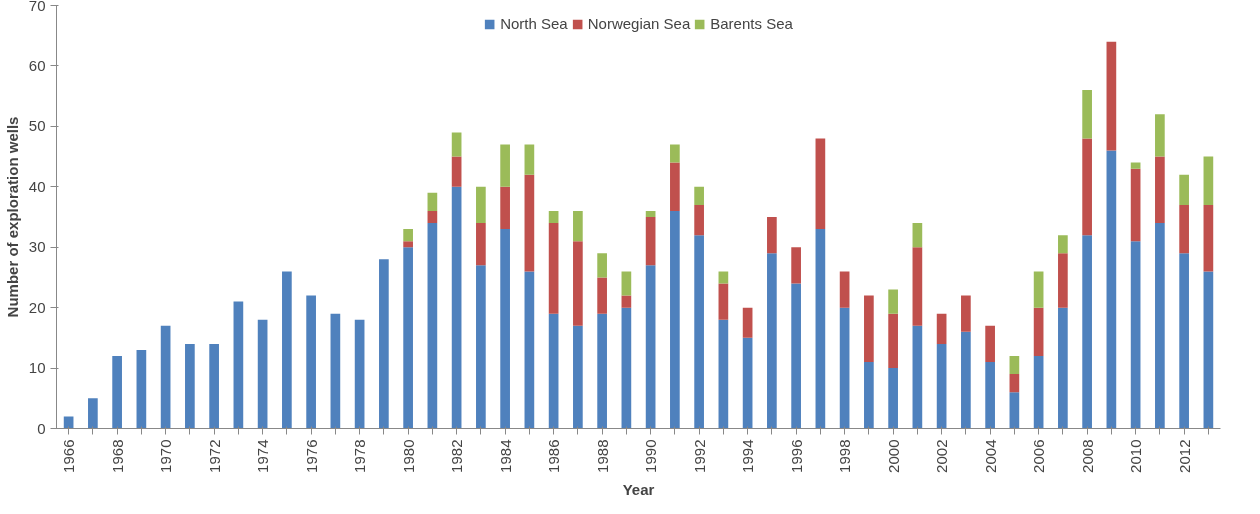  Describe the element at coordinates (942, 456) in the screenshot. I see `x-tick-label: 2002` at that location.